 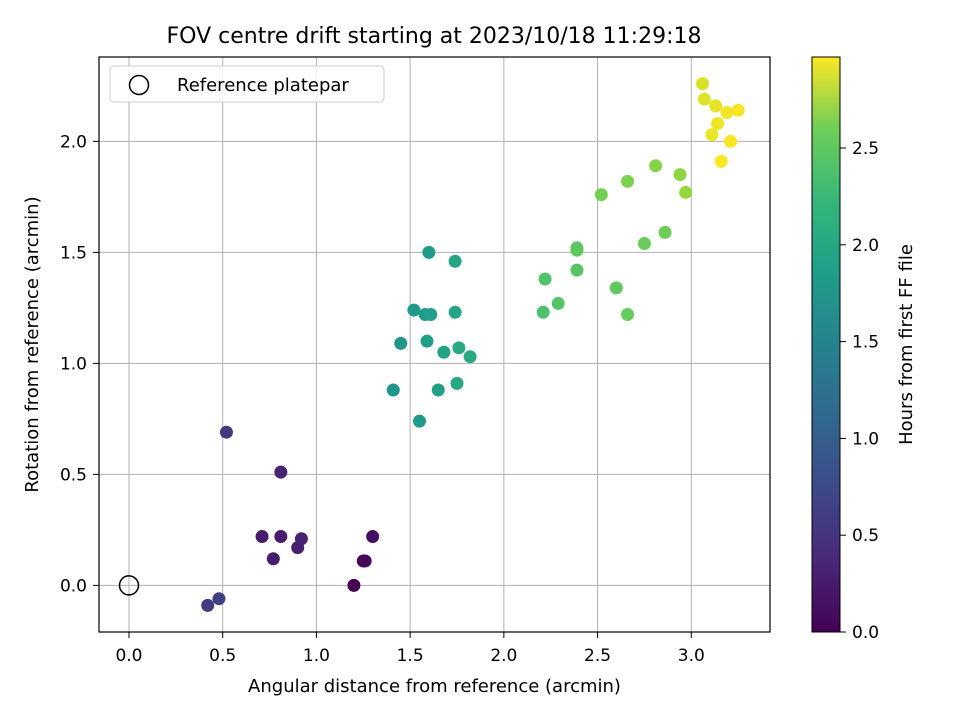 I want to click on colorbar-tick-label: 2.5, so click(x=865, y=149).